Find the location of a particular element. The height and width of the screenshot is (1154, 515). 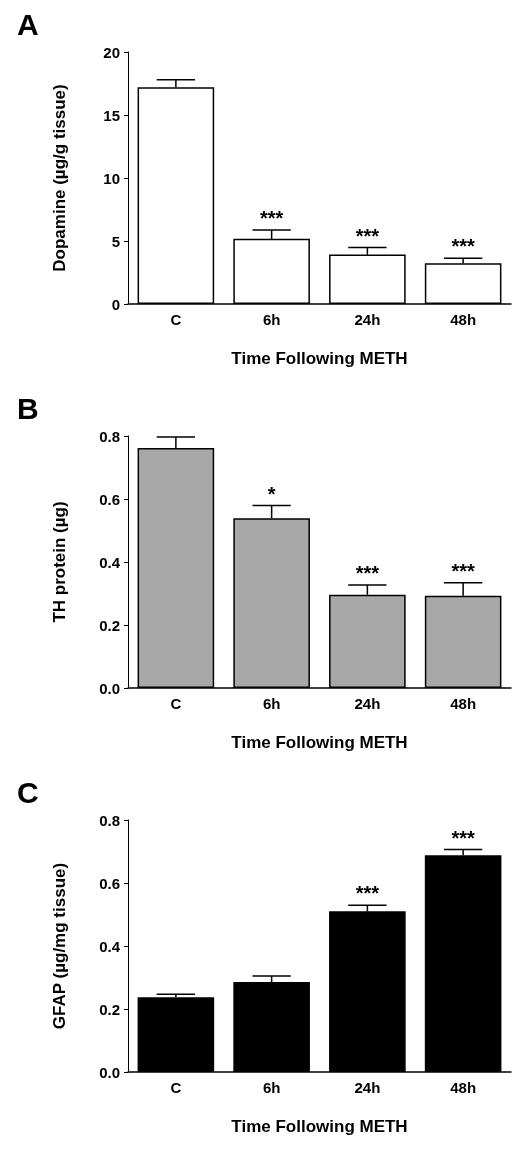

chart-title: B is located at coordinates (28, 408).